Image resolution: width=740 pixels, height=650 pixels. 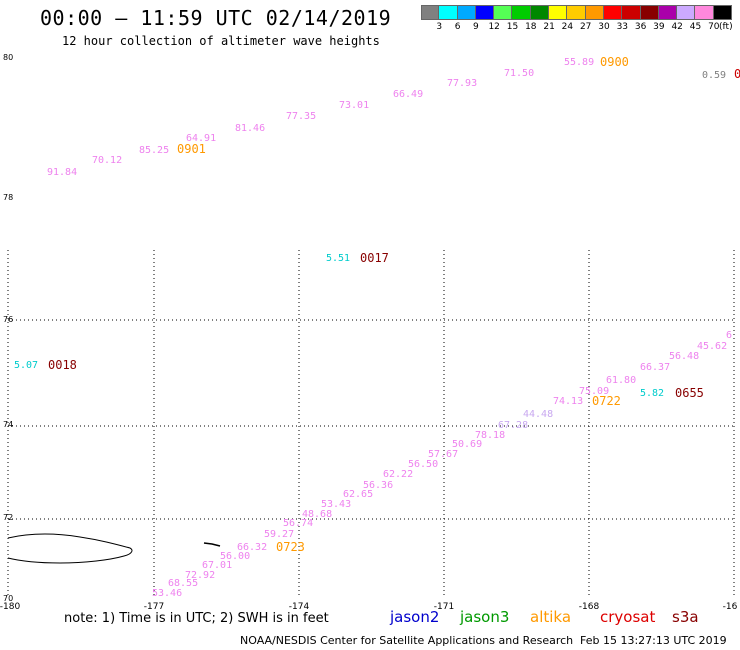 I want to click on footer-timestamp: Feb 15 13:27:13 UTC 2019, so click(x=653, y=640).